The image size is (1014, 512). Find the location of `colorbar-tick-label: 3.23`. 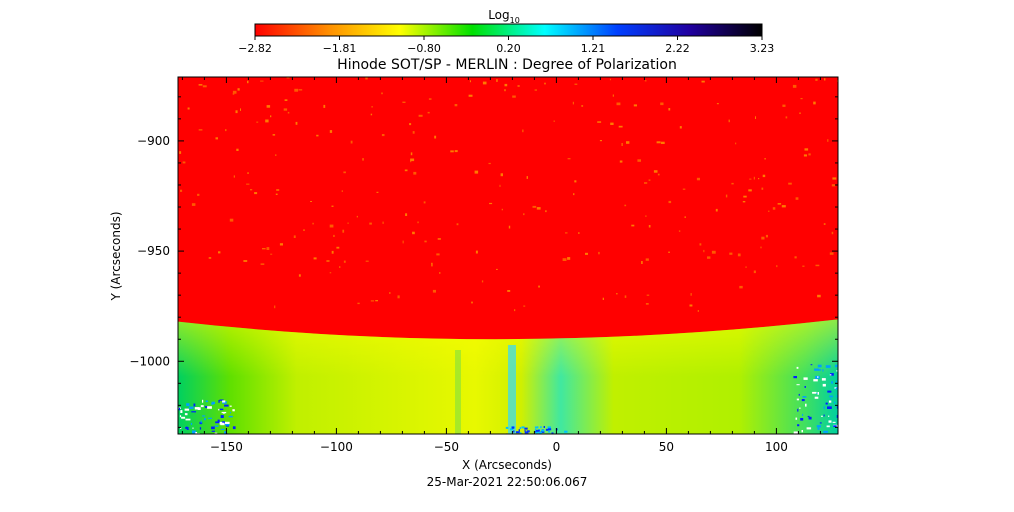

colorbar-tick-label: 3.23 is located at coordinates (762, 48).